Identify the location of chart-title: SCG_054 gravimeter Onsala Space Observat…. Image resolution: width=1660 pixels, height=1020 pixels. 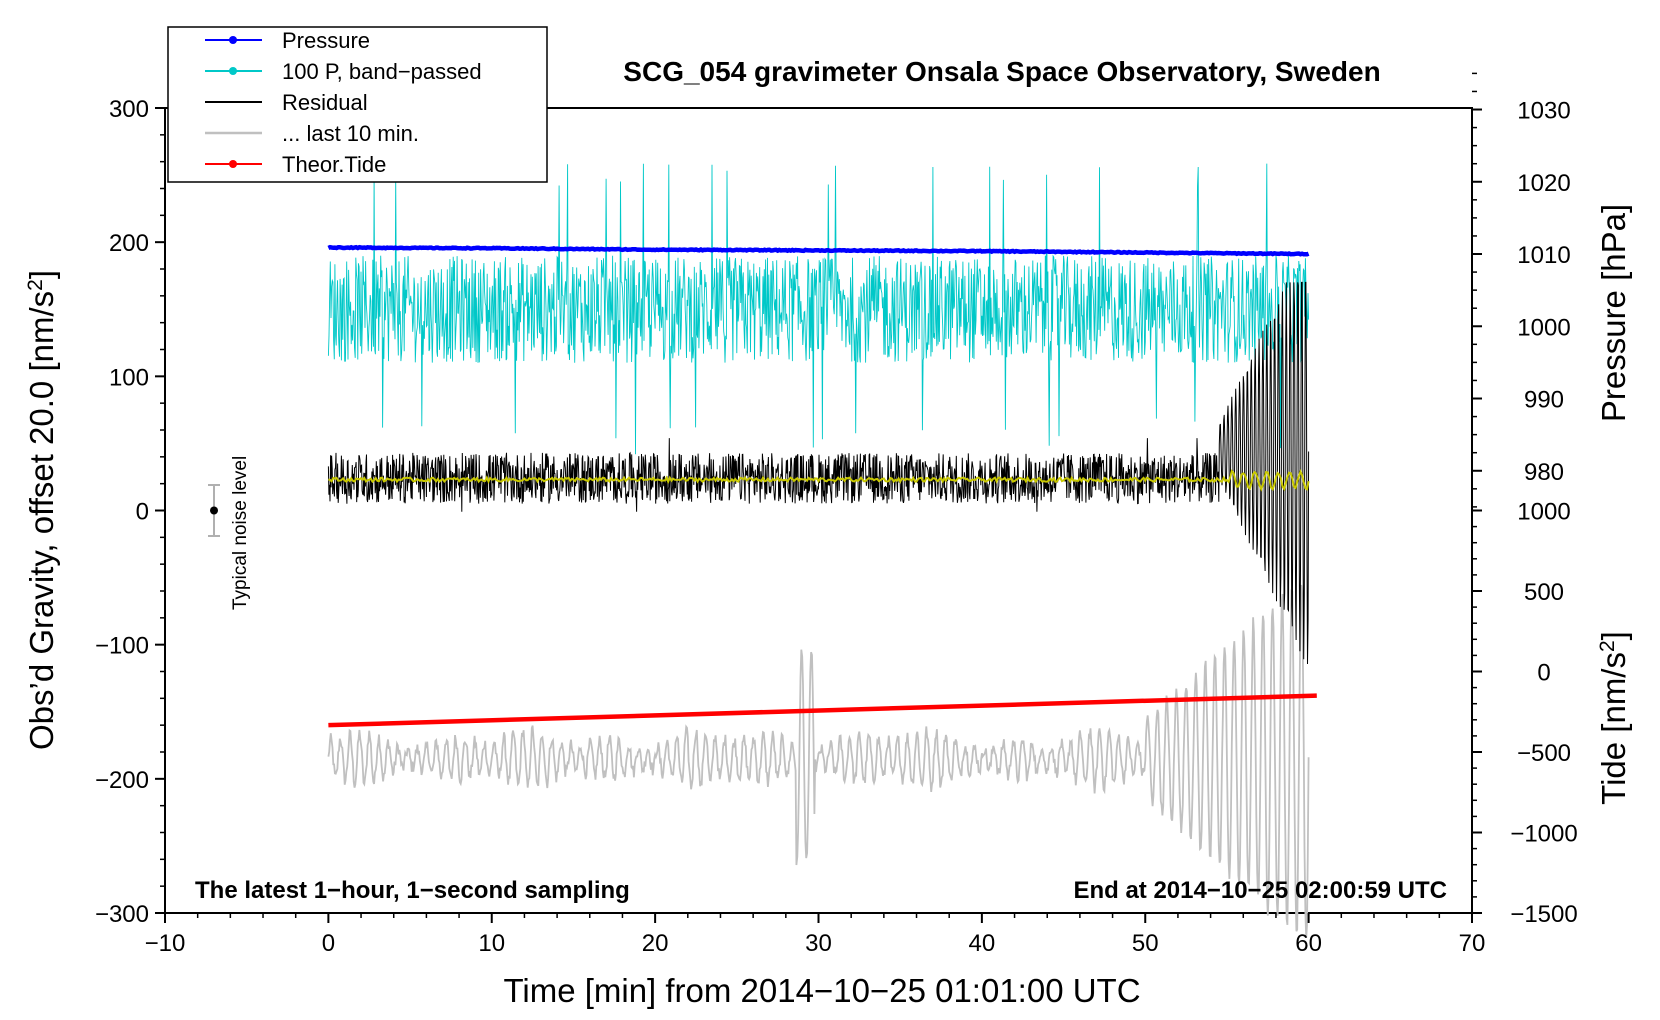
(1001, 71).